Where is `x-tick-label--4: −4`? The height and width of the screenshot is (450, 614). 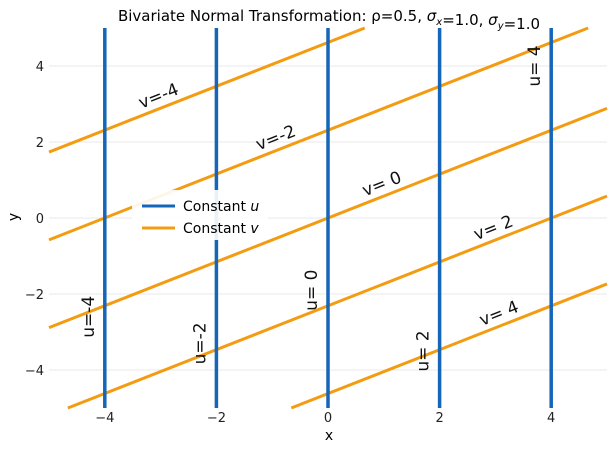
x-tick-label--4: −4 is located at coordinates (104, 418).